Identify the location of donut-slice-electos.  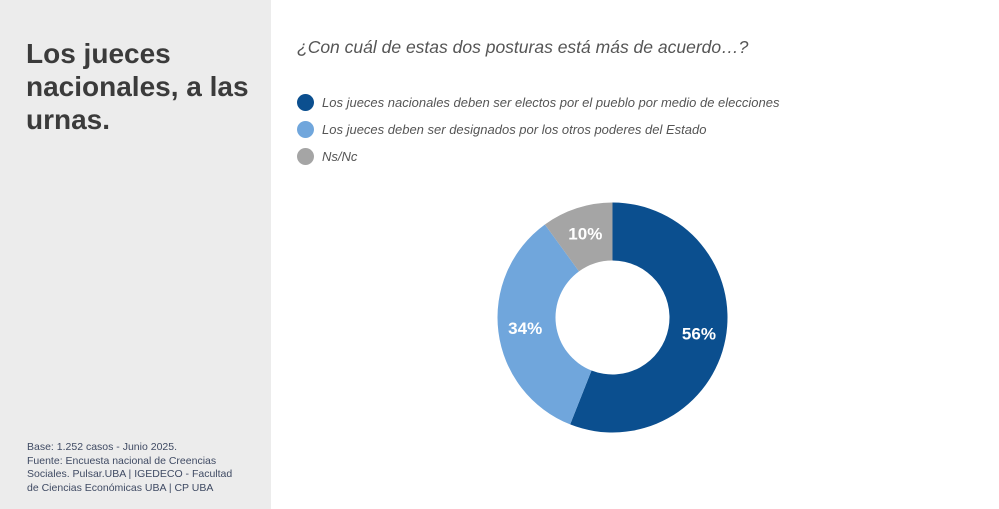
(649, 317).